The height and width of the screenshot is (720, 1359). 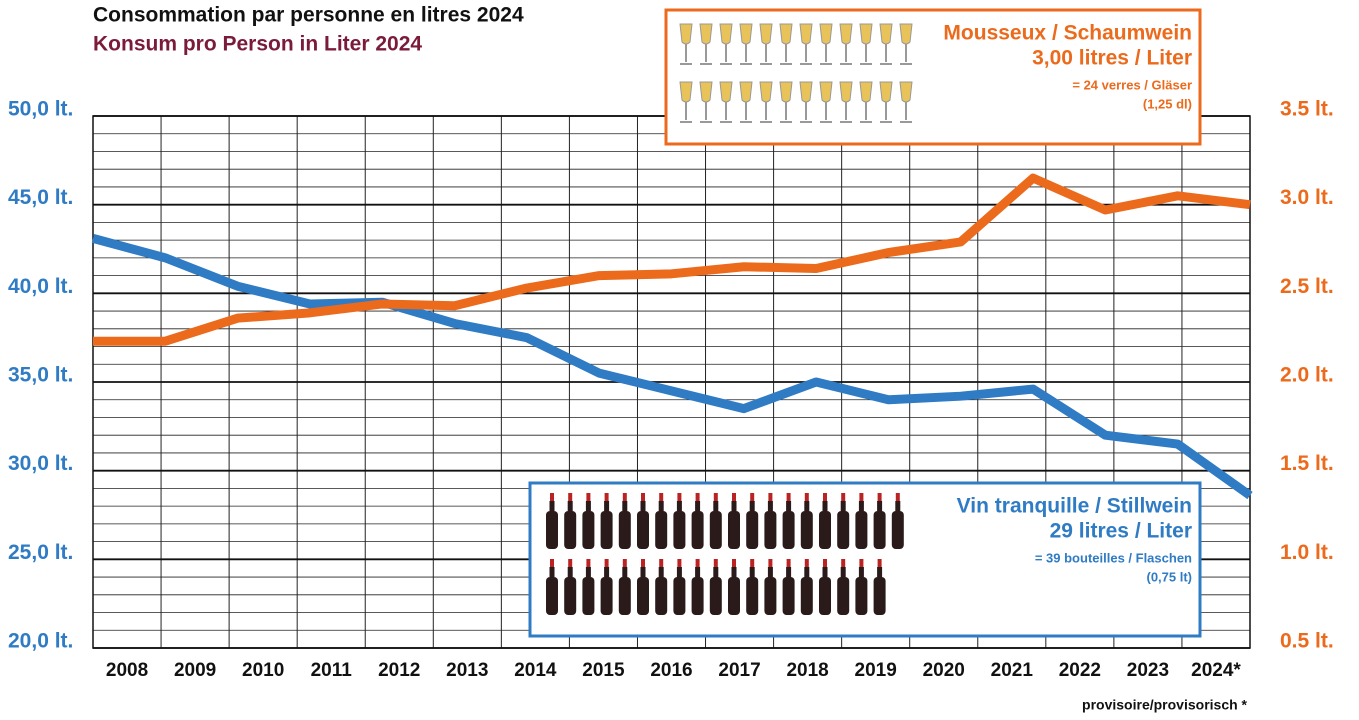 I want to click on x-tick-label: 2018, so click(x=807, y=670).